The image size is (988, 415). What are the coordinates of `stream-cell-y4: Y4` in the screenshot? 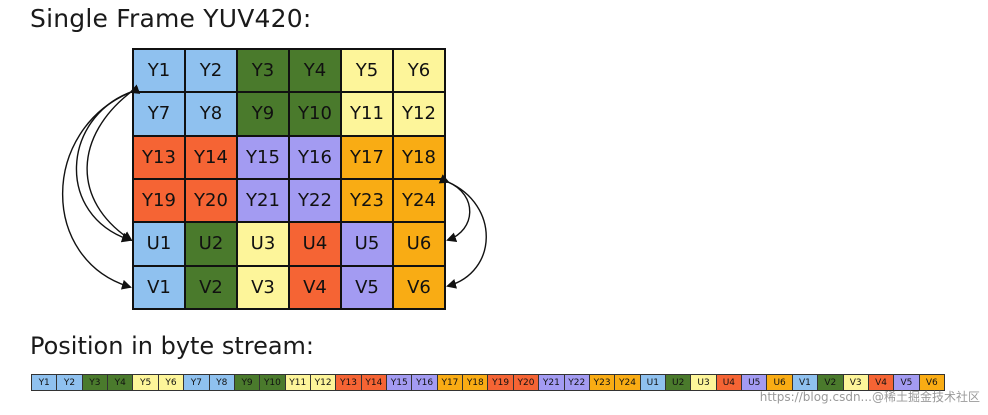 It's located at (121, 382).